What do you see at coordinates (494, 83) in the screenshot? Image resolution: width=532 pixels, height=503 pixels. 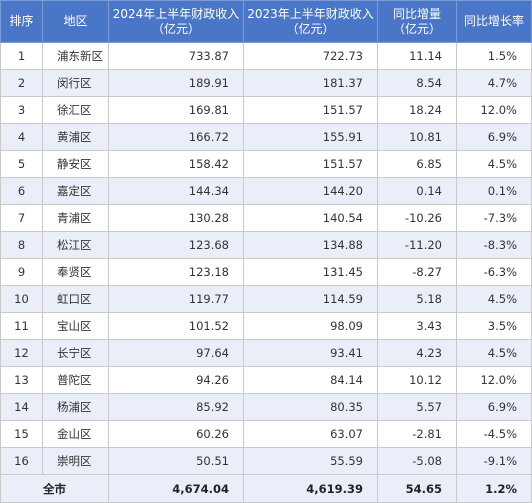 I see `cell-growth: 4.7%` at bounding box center [494, 83].